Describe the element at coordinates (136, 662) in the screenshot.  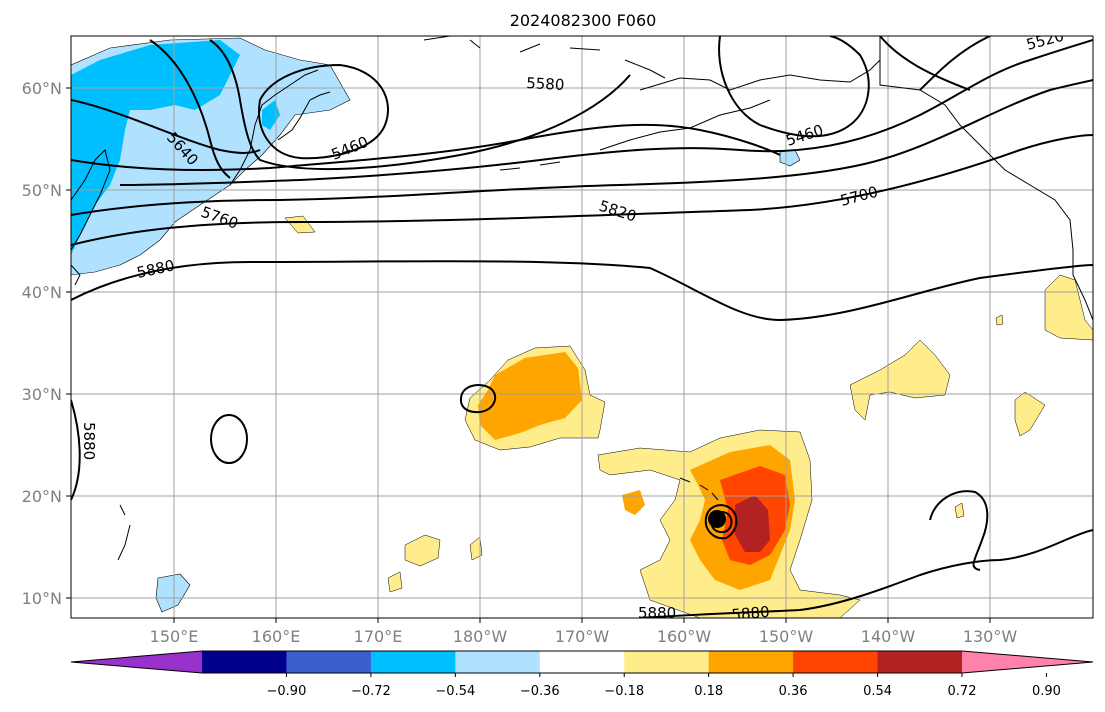
I see `colorbar-extend-low` at that location.